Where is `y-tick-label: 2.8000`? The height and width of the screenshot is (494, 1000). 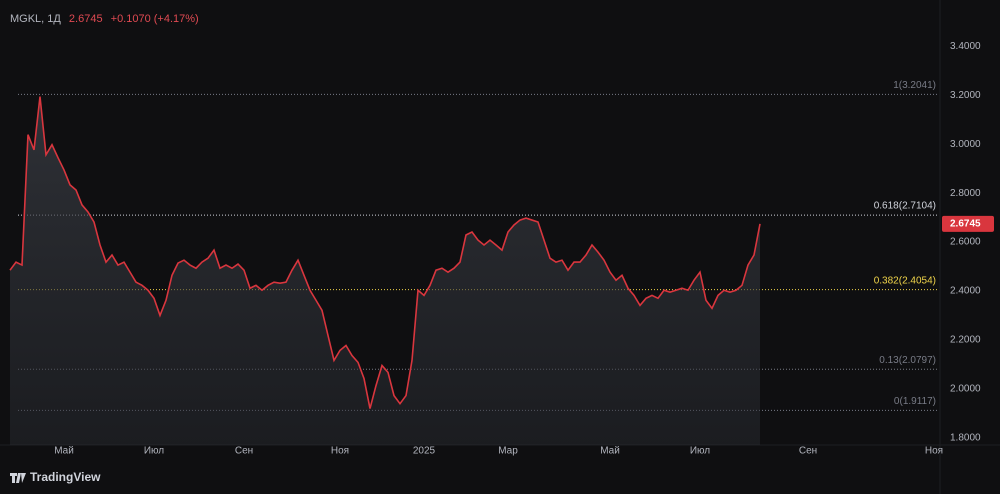
y-tick-label: 2.8000 is located at coordinates (965, 193).